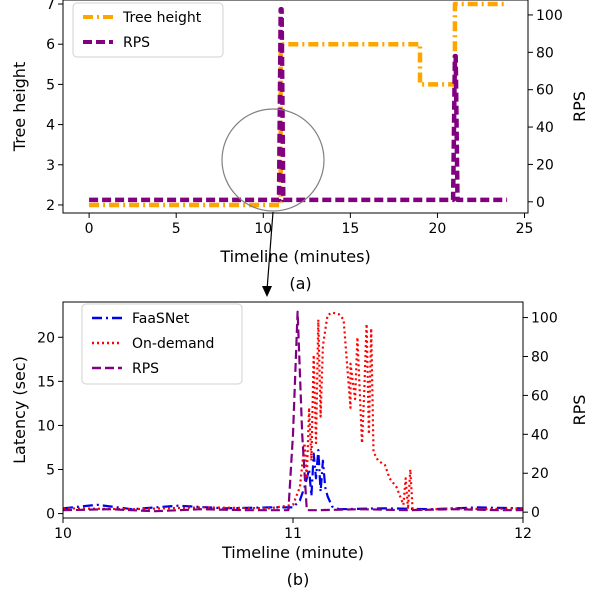 The width and height of the screenshot is (603, 600). I want to click on y-tick-label: 20, so click(46, 338).